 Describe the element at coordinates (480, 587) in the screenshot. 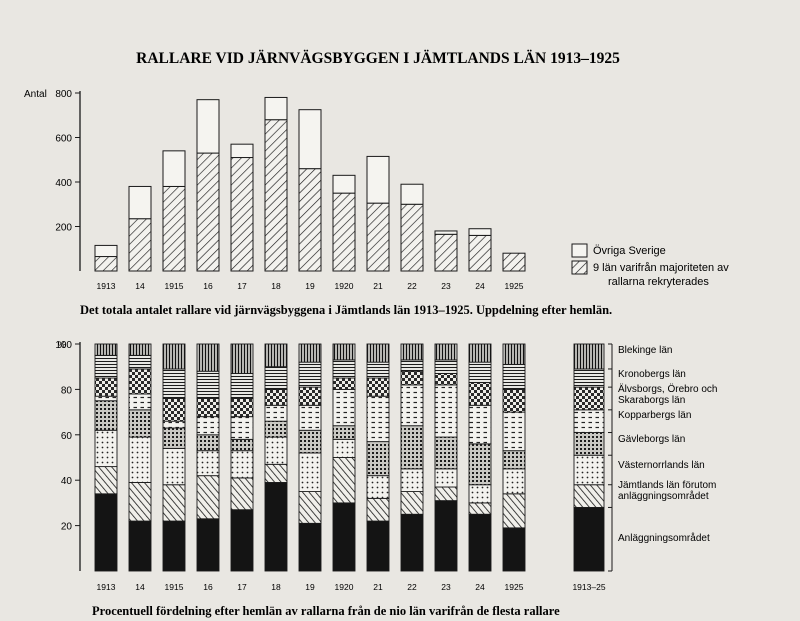

I see `bottom-x-tick-label: 24` at that location.